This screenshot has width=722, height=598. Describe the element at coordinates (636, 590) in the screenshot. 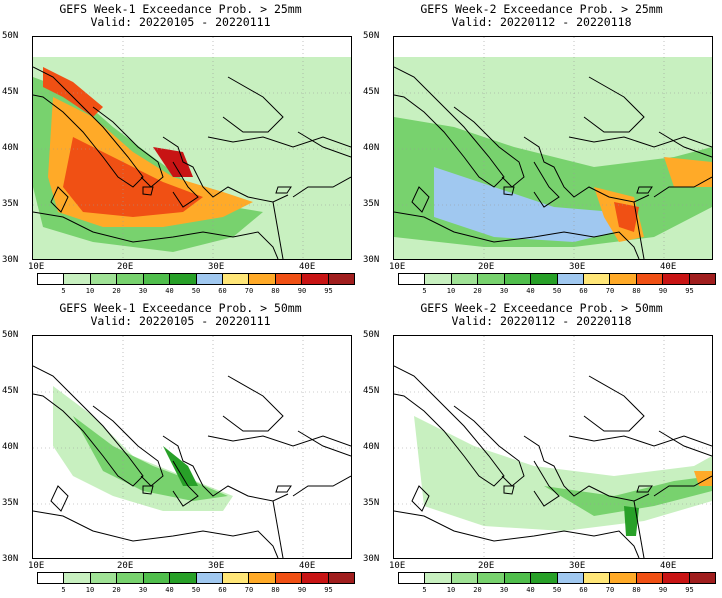

I see `colorbar-label: 80` at that location.